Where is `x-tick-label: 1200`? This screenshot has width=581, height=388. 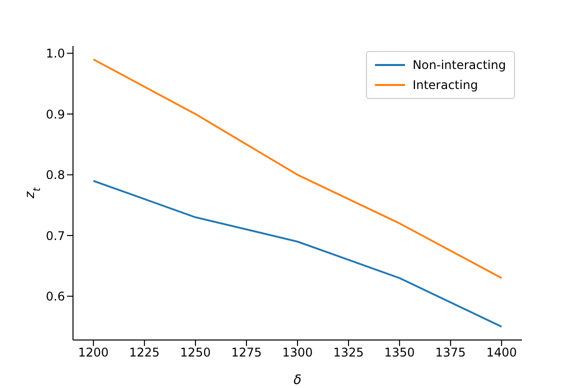 x-tick-label: 1200 is located at coordinates (93, 353).